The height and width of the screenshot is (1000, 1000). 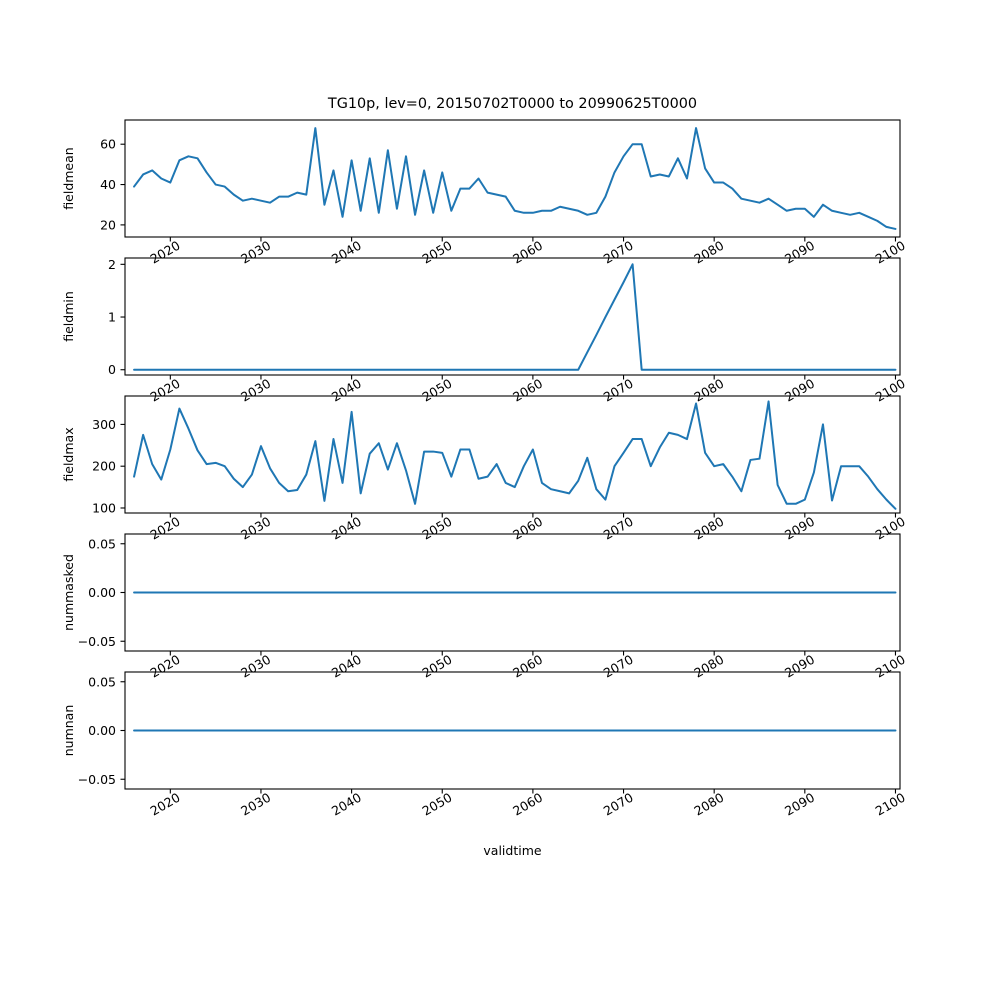 What do you see at coordinates (618, 390) in the screenshot?
I see `xtick-label-fieldmin: 2070` at bounding box center [618, 390].